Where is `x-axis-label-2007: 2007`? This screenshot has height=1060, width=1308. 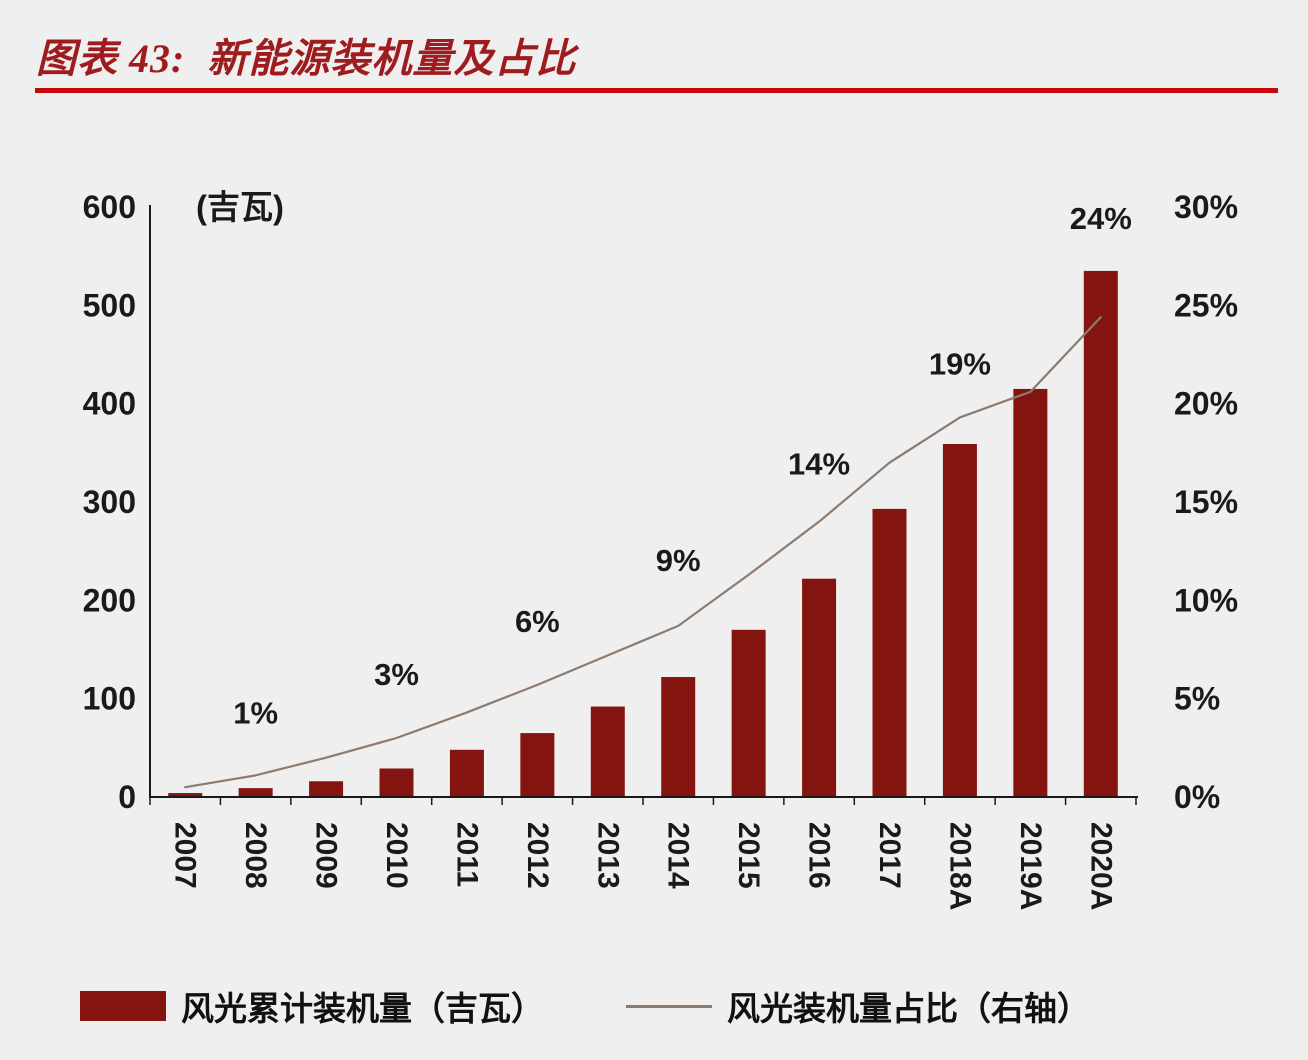 x-axis-label-2007: 2007 is located at coordinates (185, 855).